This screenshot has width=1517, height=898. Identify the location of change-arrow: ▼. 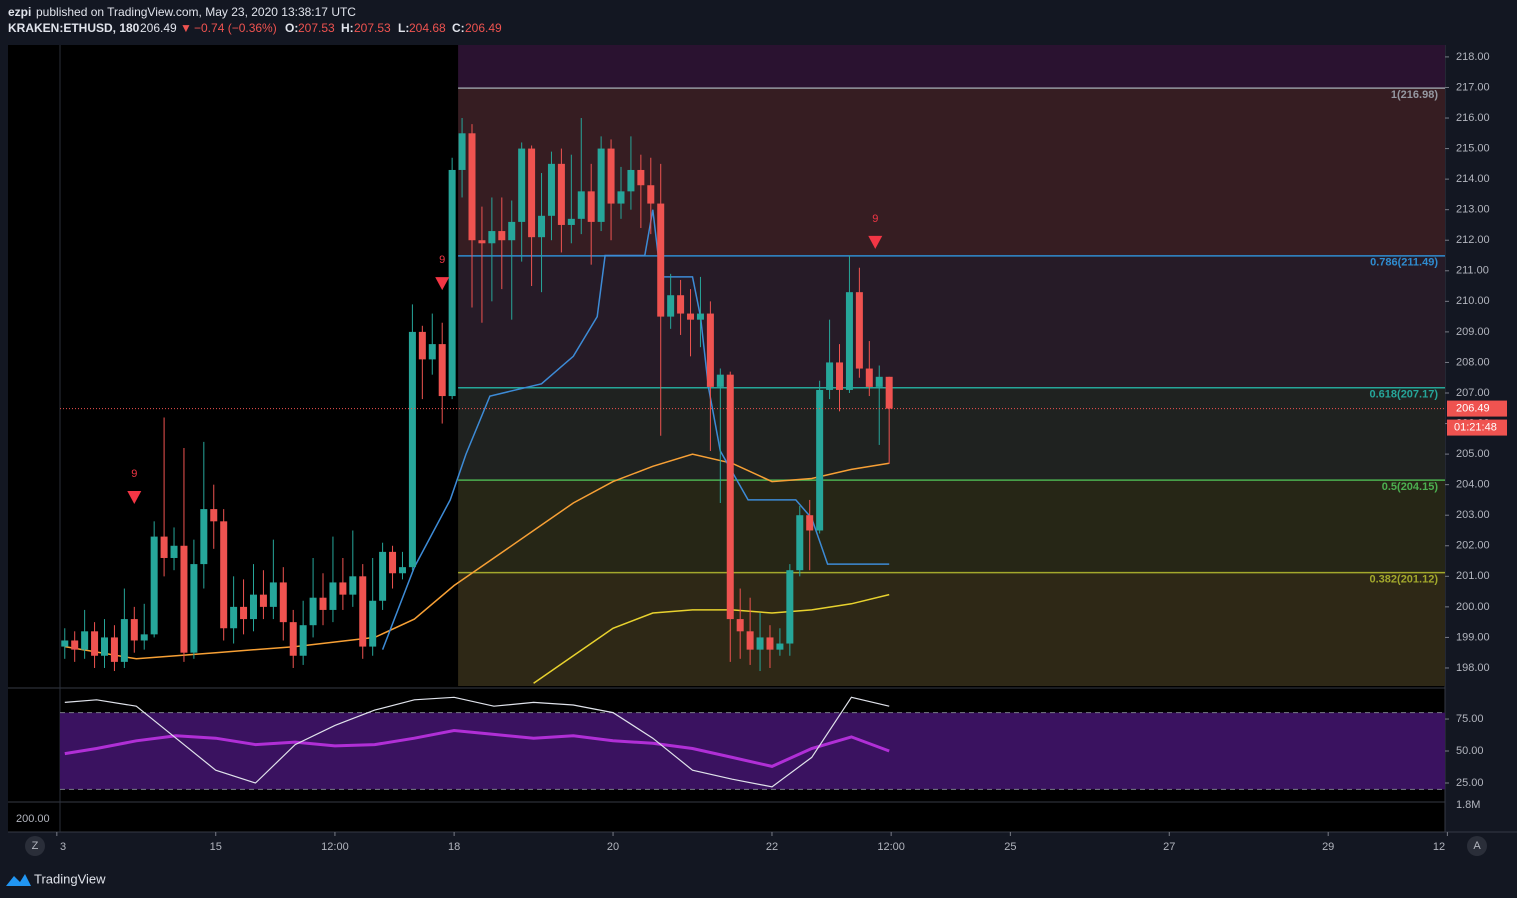
(186, 28).